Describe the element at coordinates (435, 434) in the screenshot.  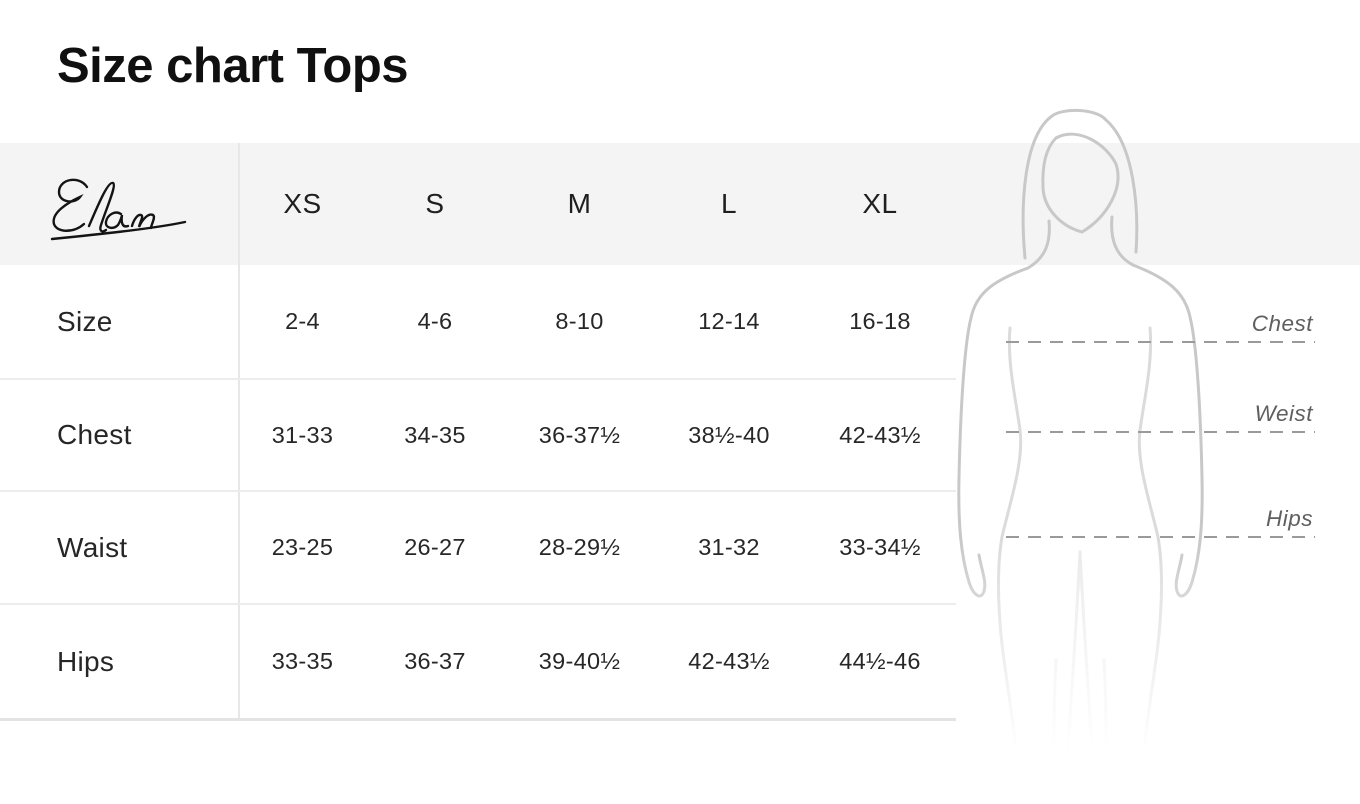
I see `chest-value-s: 34-35` at that location.